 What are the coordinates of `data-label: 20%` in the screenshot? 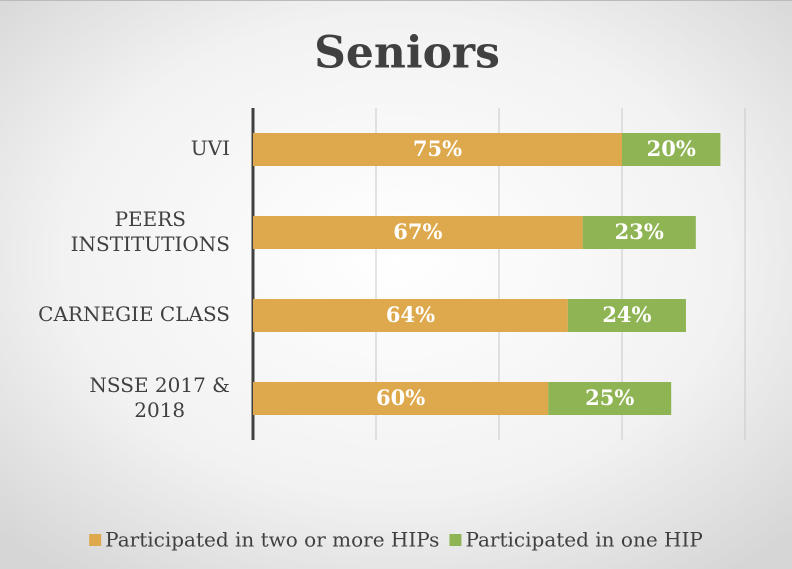 It's located at (671, 148).